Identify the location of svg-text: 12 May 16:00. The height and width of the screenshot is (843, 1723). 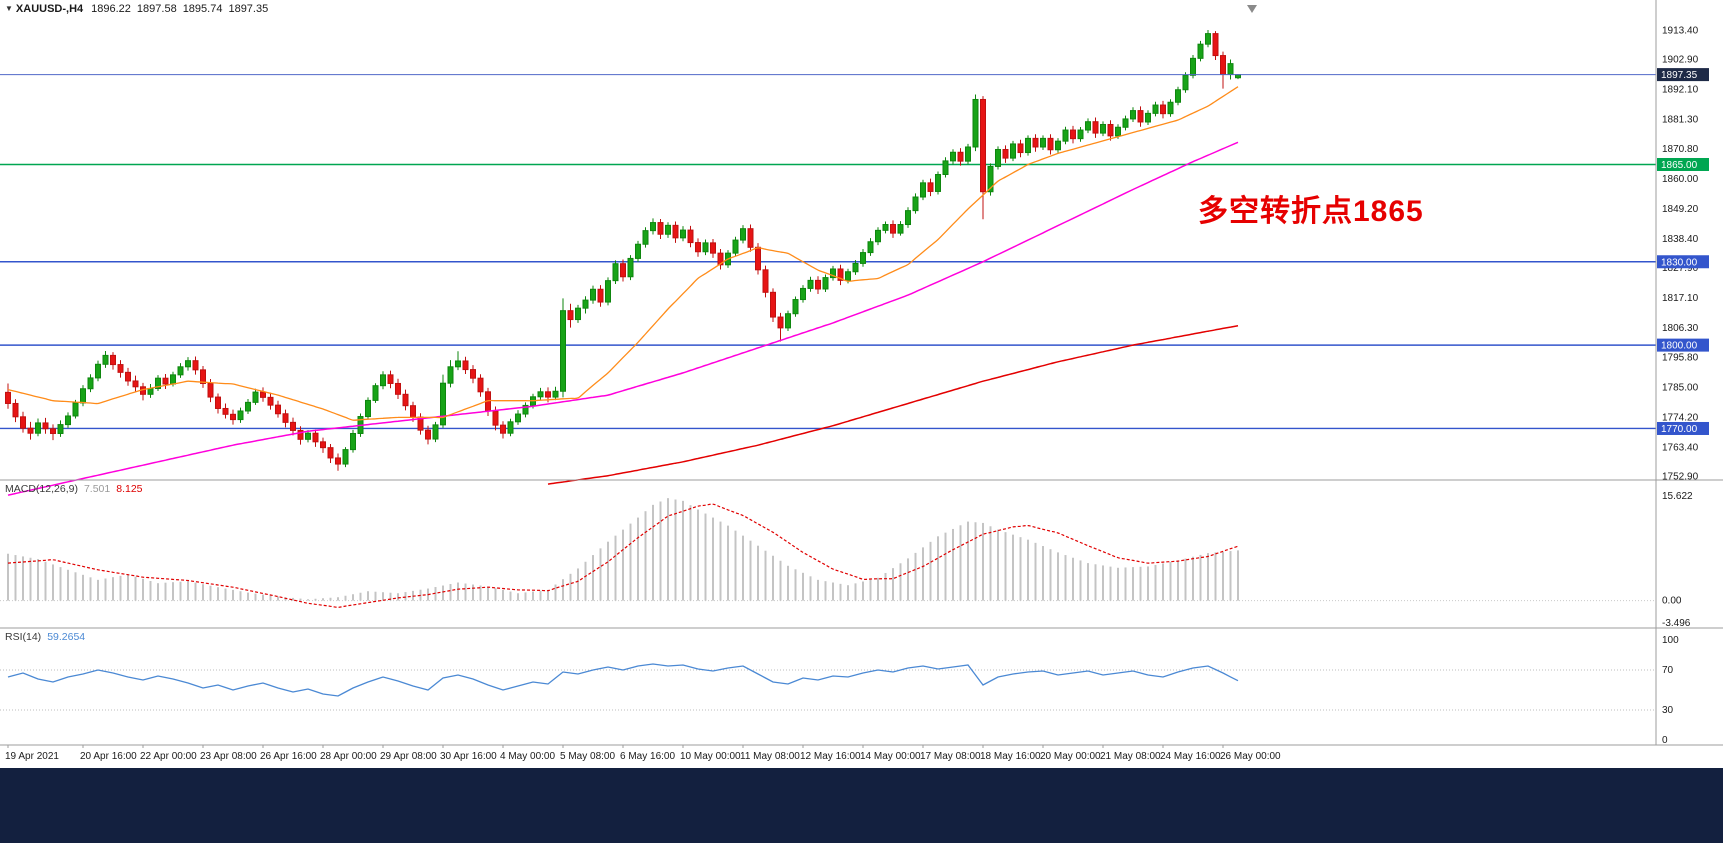
(830, 756).